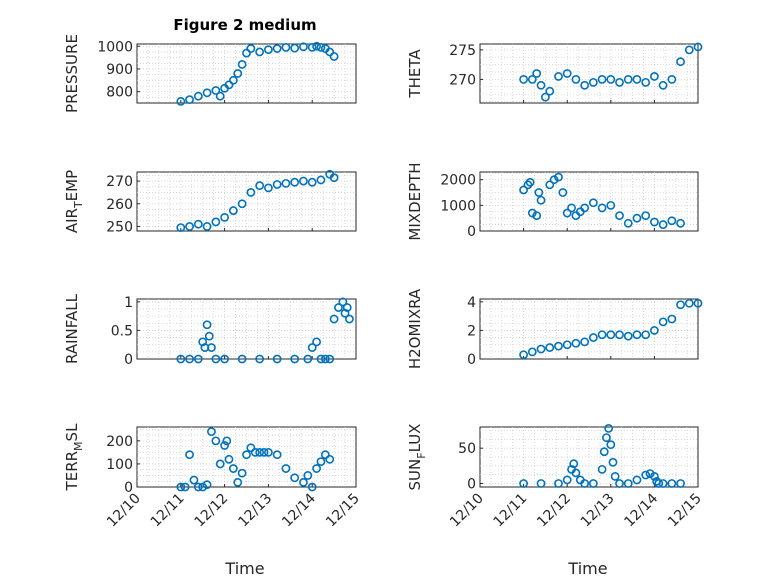 The width and height of the screenshot is (778, 583). I want to click on y-tick-label: 200, so click(119, 442).